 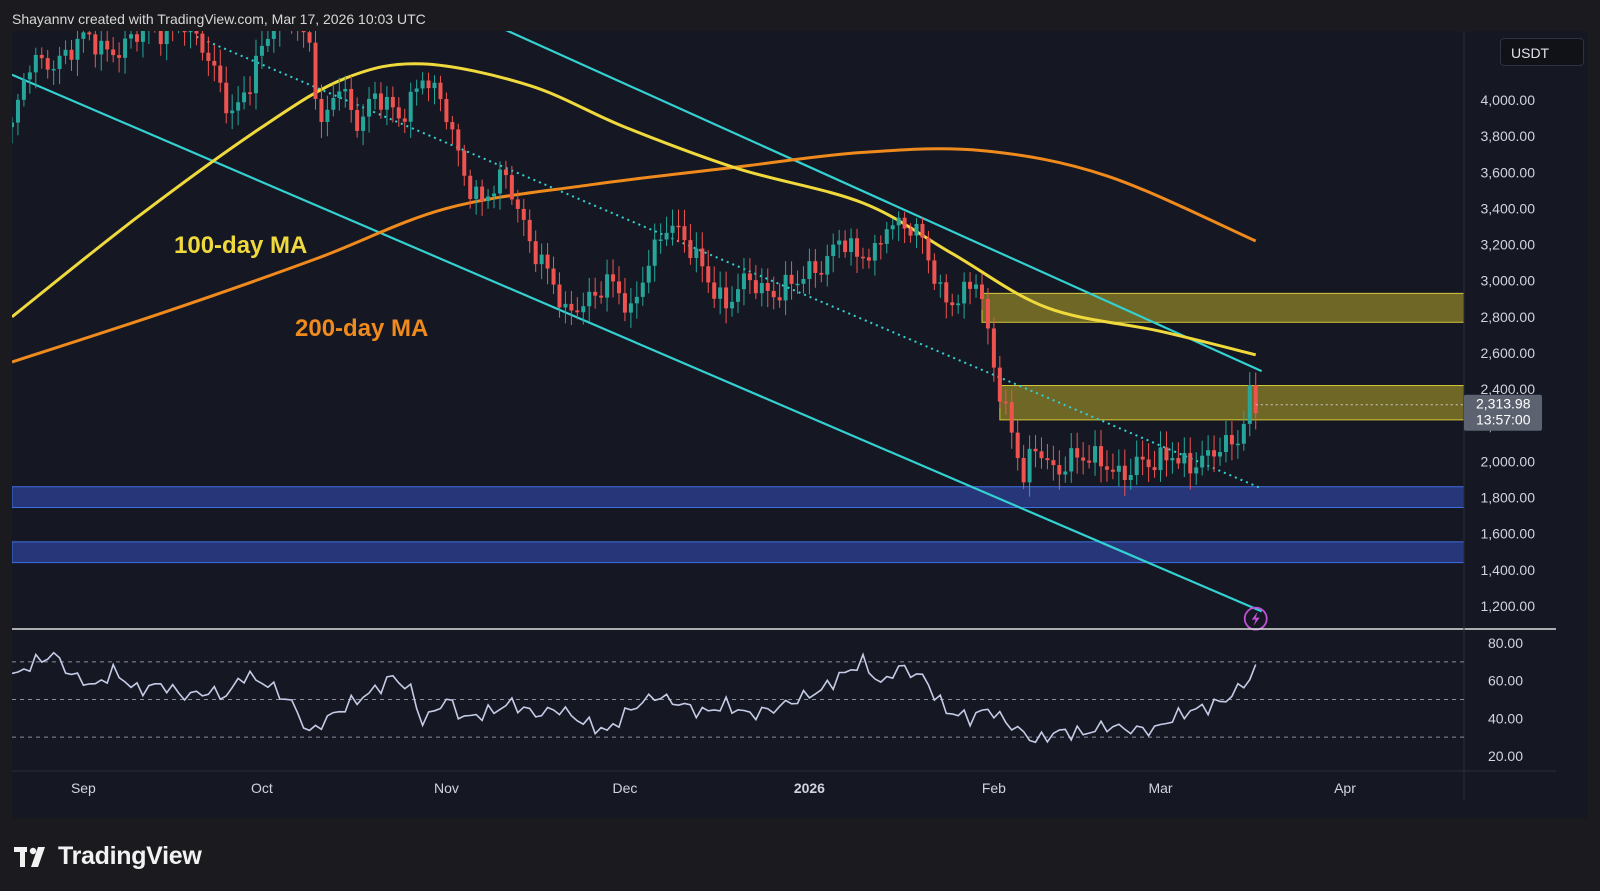 What do you see at coordinates (1542, 52) in the screenshot?
I see `currency-selector: USDT` at bounding box center [1542, 52].